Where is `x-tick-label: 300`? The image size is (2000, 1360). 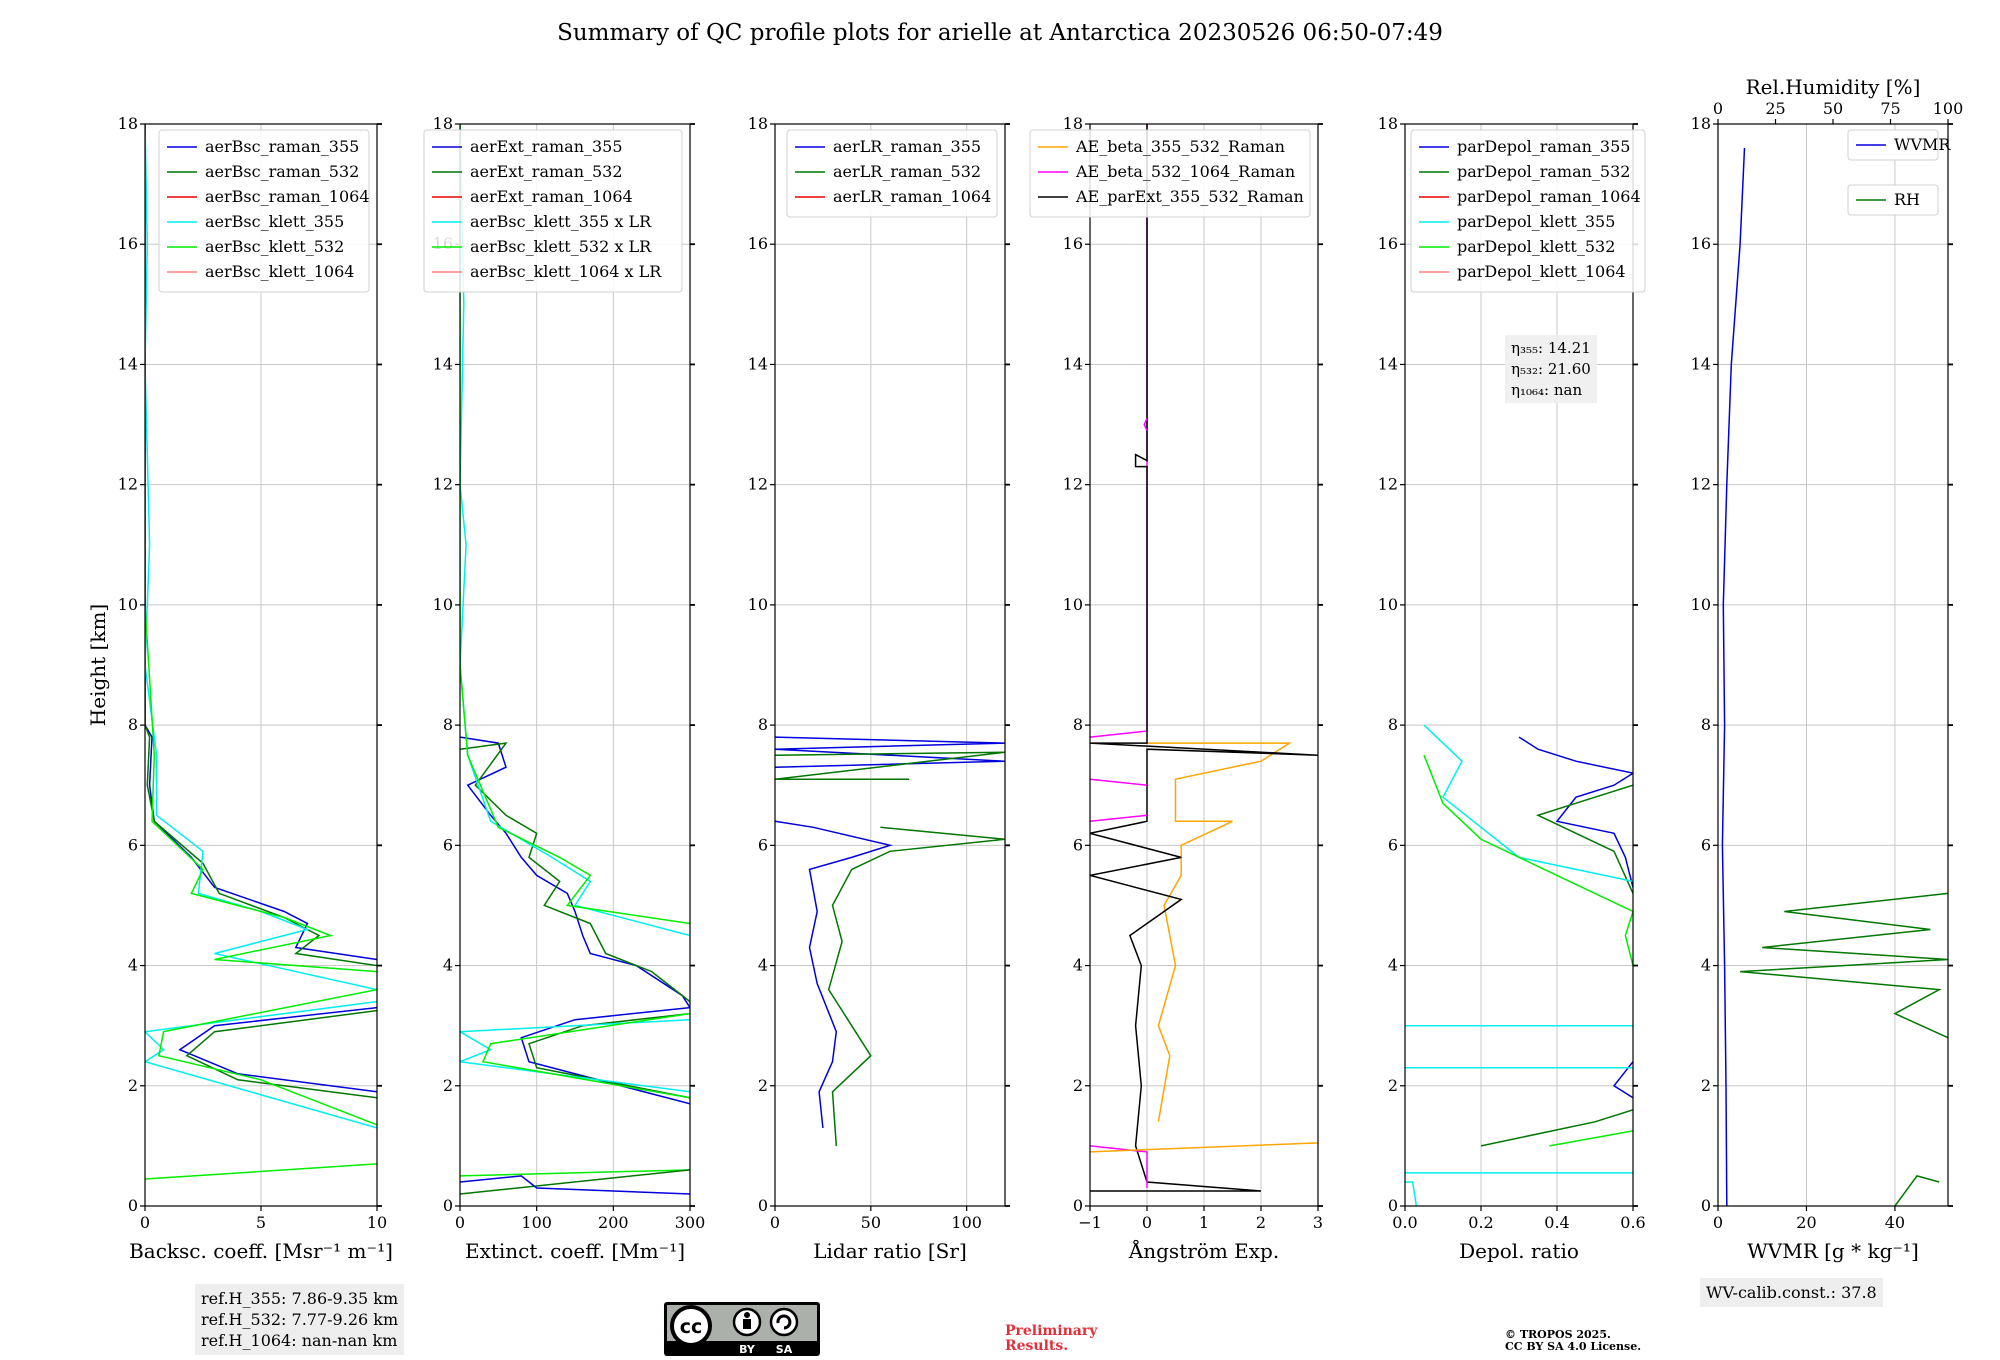 x-tick-label: 300 is located at coordinates (690, 1222).